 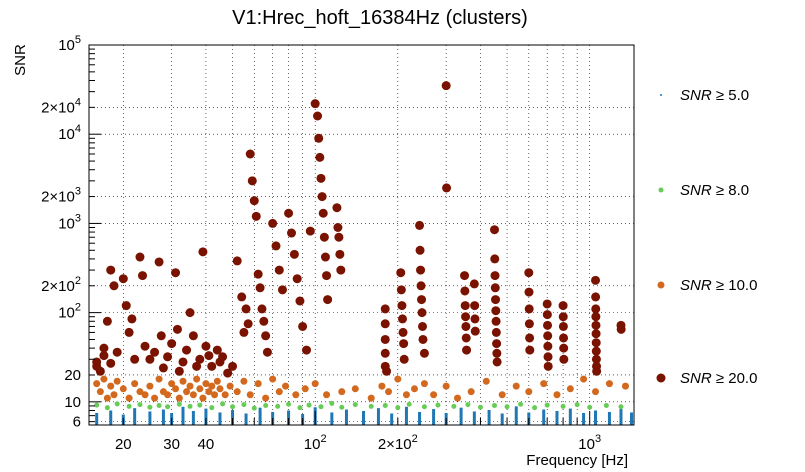 I want to click on y-tick-label: 2×10⁴, so click(x=61, y=106).